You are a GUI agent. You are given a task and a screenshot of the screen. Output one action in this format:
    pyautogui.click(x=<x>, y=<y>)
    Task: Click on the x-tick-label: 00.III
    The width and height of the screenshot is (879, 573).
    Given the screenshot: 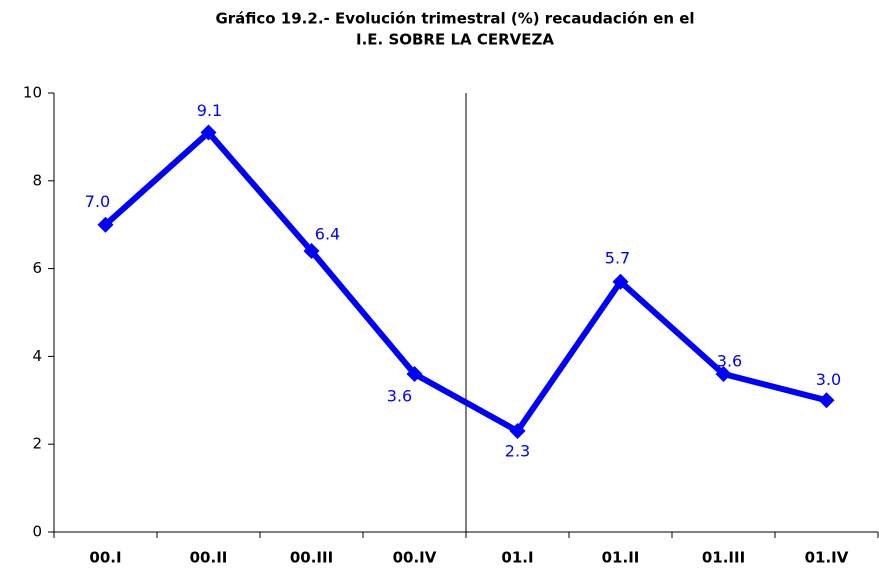 What is the action you would take?
    pyautogui.click(x=311, y=558)
    